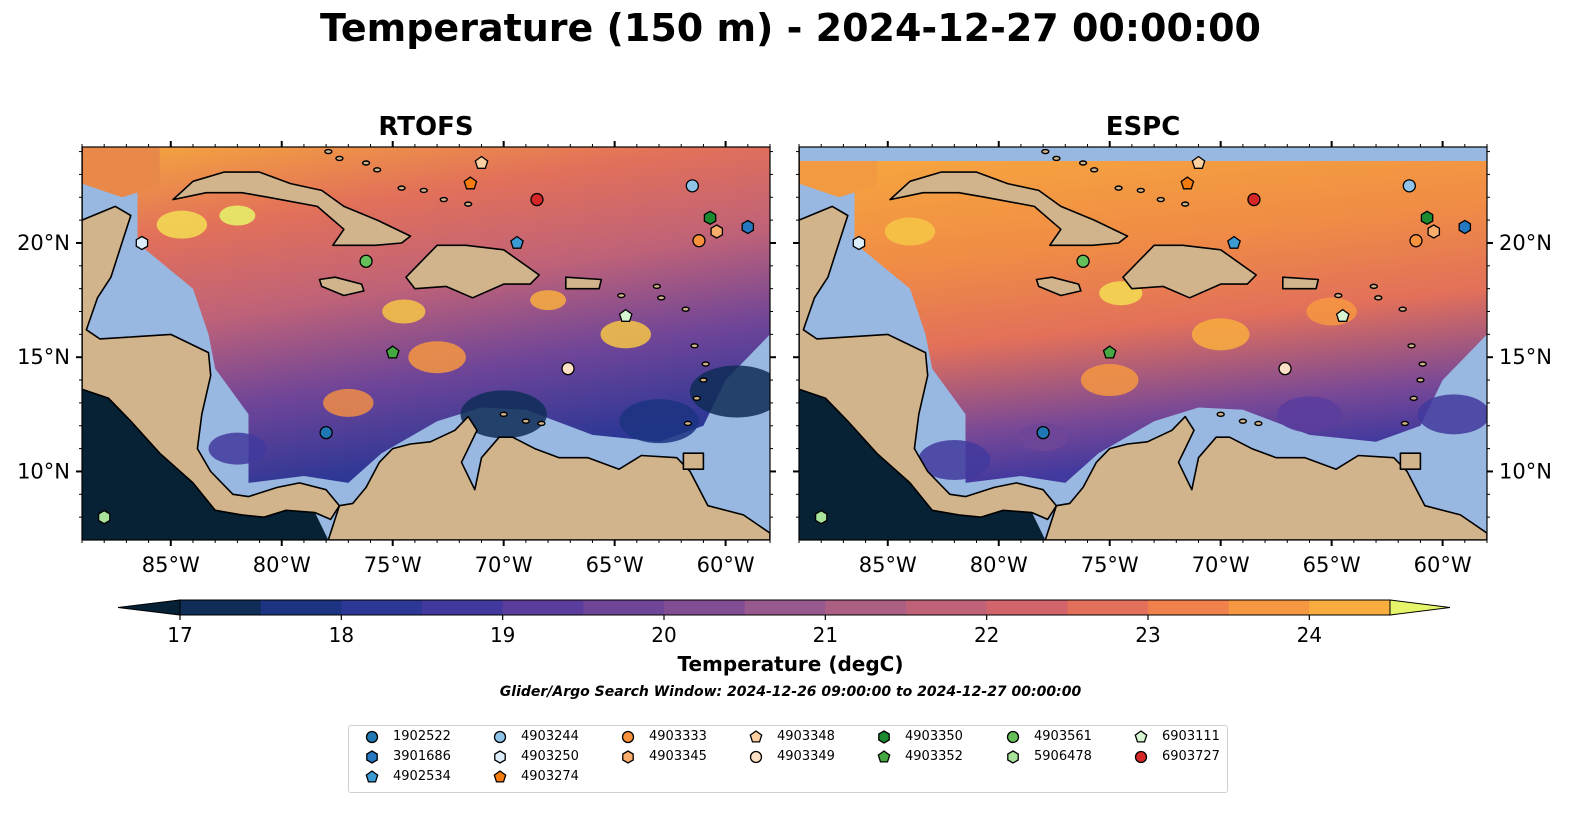  I want to click on legend-label: 4903561, so click(1063, 736).